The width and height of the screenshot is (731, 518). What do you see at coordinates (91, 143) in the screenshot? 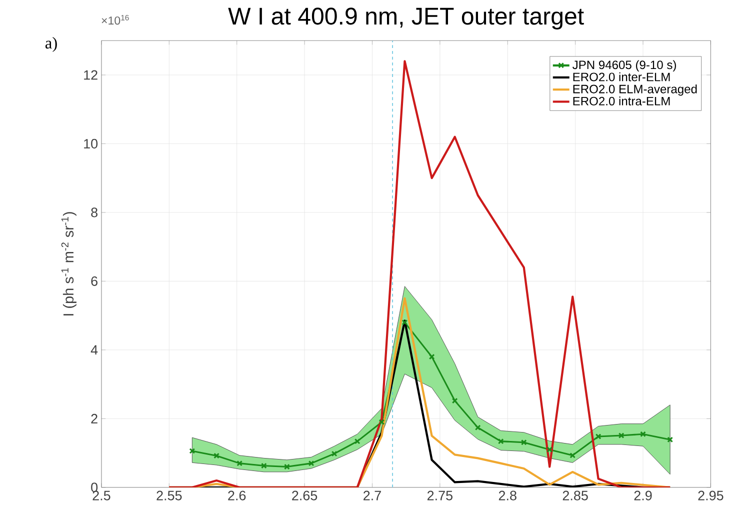
I see `y-tick-label: 10` at bounding box center [91, 143].